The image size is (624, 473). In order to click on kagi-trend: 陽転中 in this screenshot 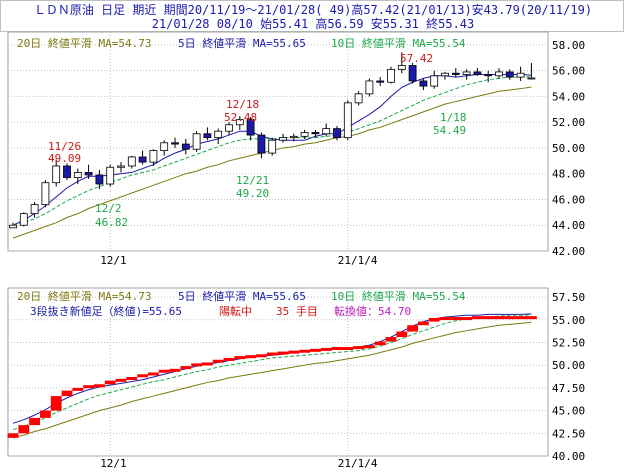, I will do `click(235, 311)`.